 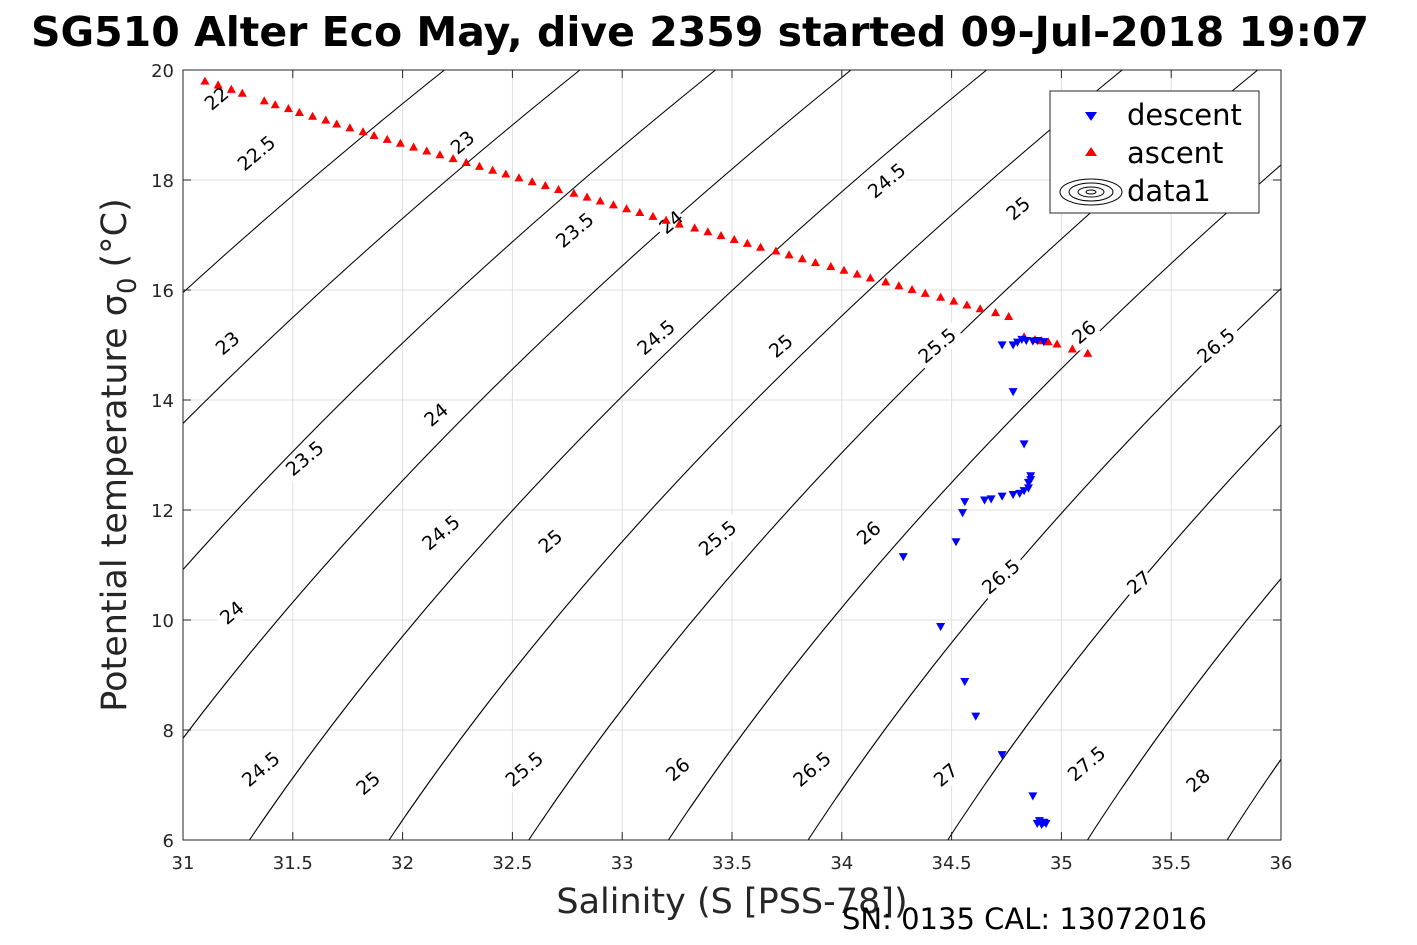 I want to click on ascent-legend-marker, so click(x=1091, y=151).